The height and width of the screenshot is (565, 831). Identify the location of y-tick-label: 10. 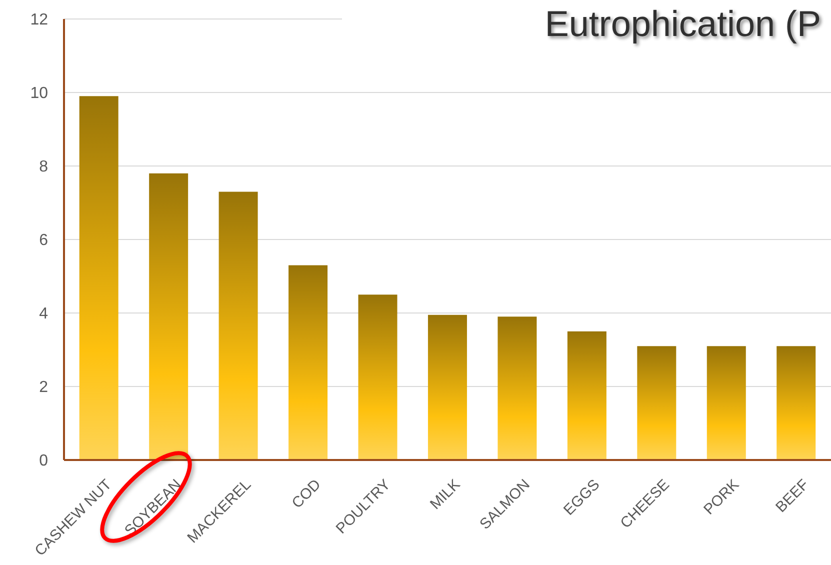
(39, 93).